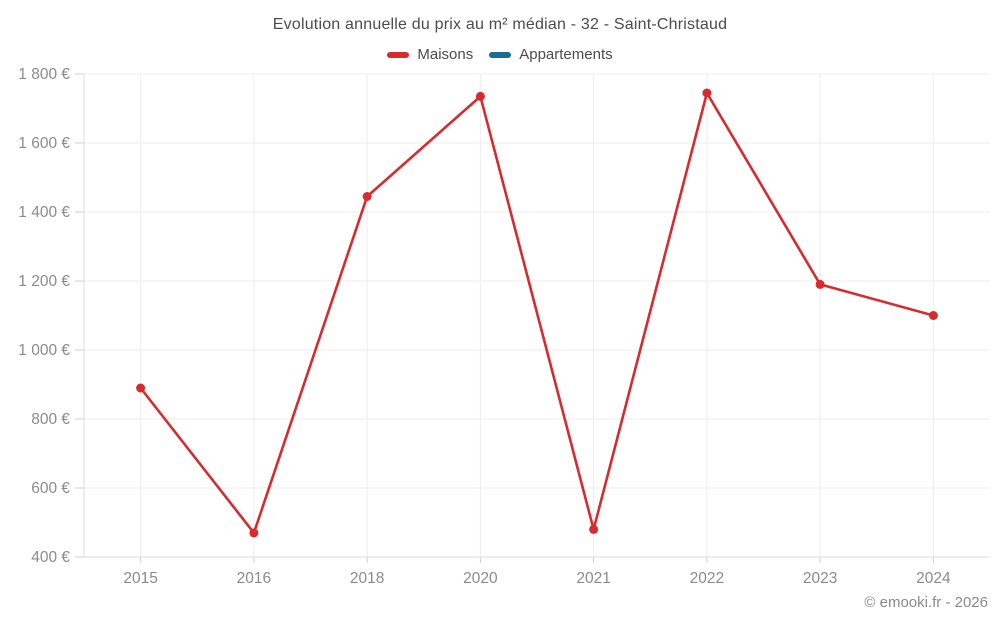 This screenshot has height=625, width=1000. Describe the element at coordinates (445, 54) in the screenshot. I see `legend-label-maisons: Maisons` at that location.